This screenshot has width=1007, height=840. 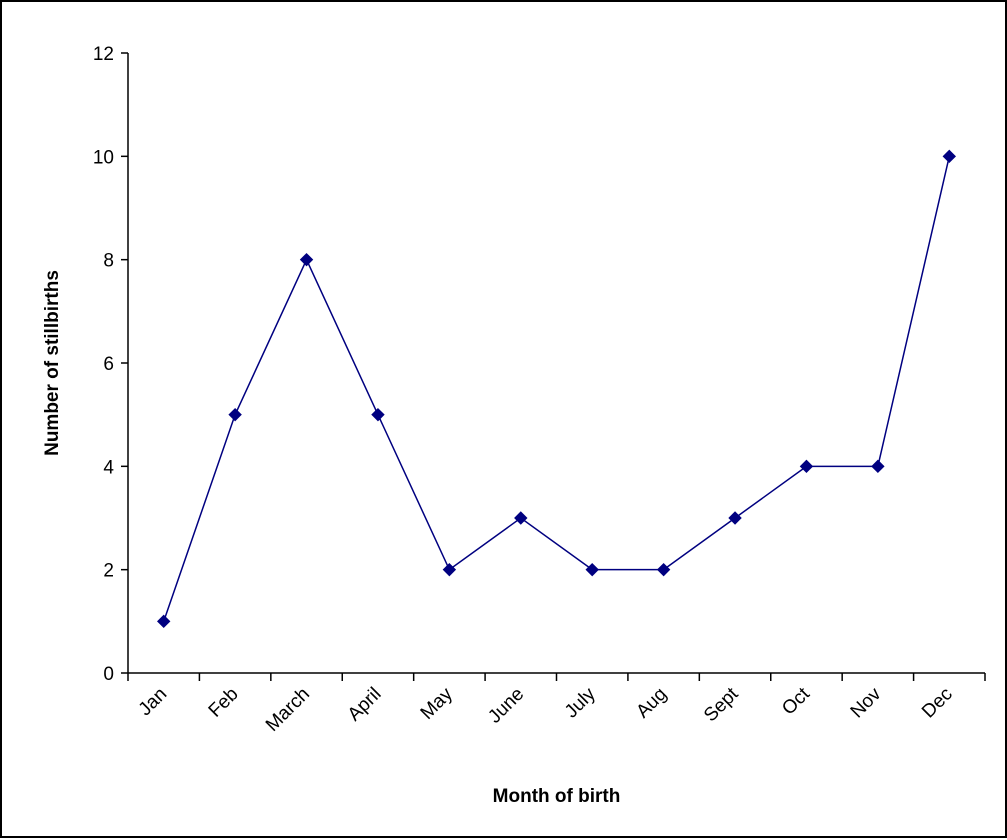 I want to click on x-tick-label: May, so click(x=437, y=703).